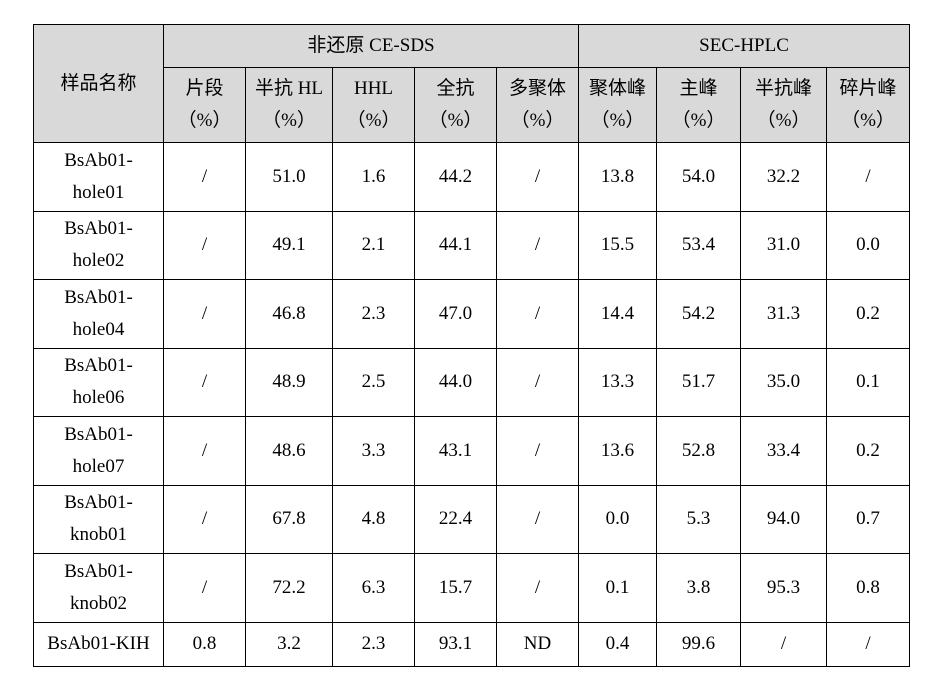 The width and height of the screenshot is (946, 697). I want to click on data-cell: 44.2, so click(455, 177).